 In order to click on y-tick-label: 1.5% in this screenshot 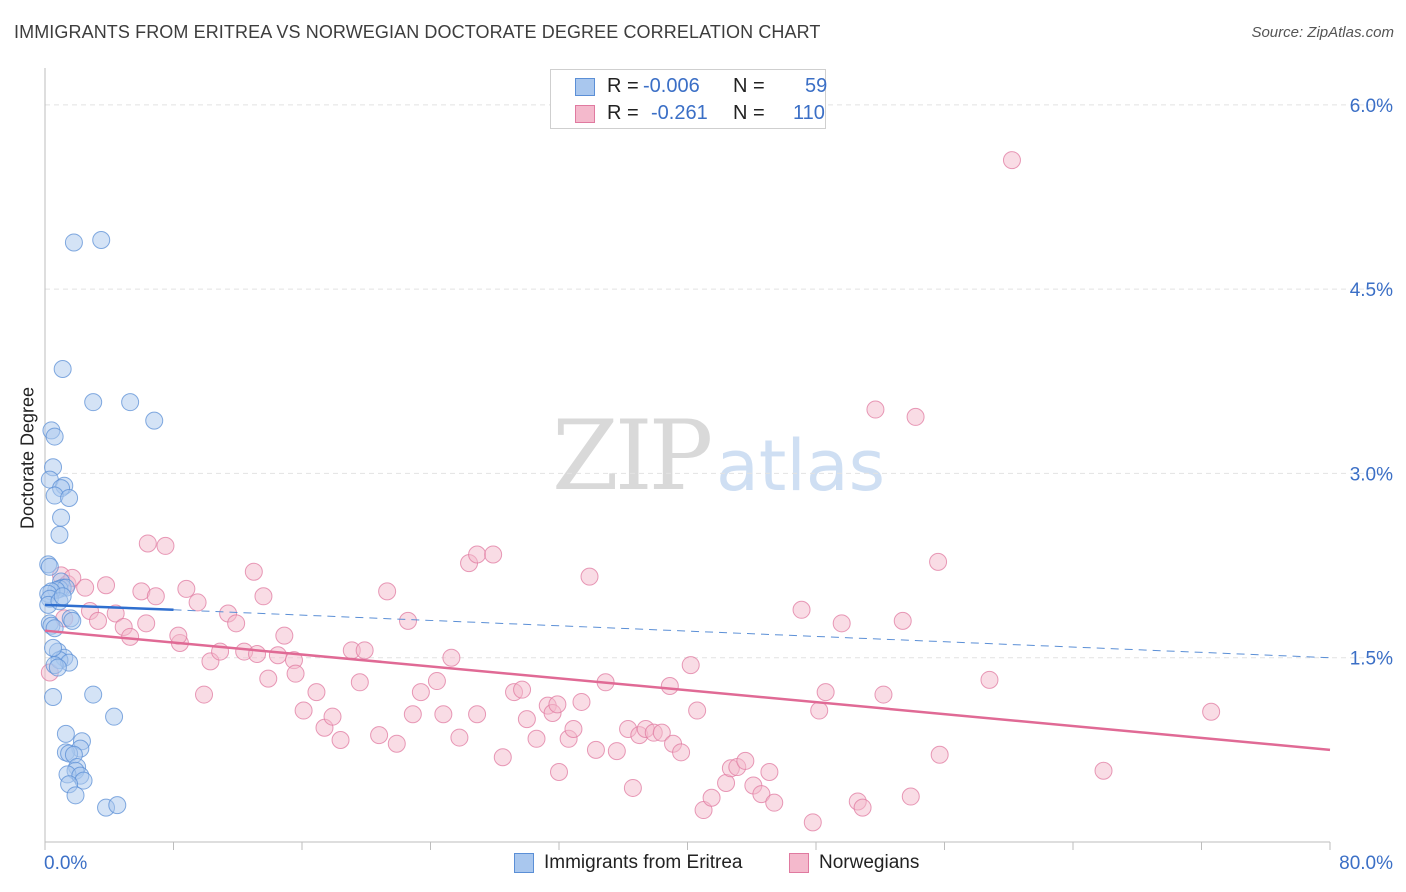, I will do `click(1371, 659)`.